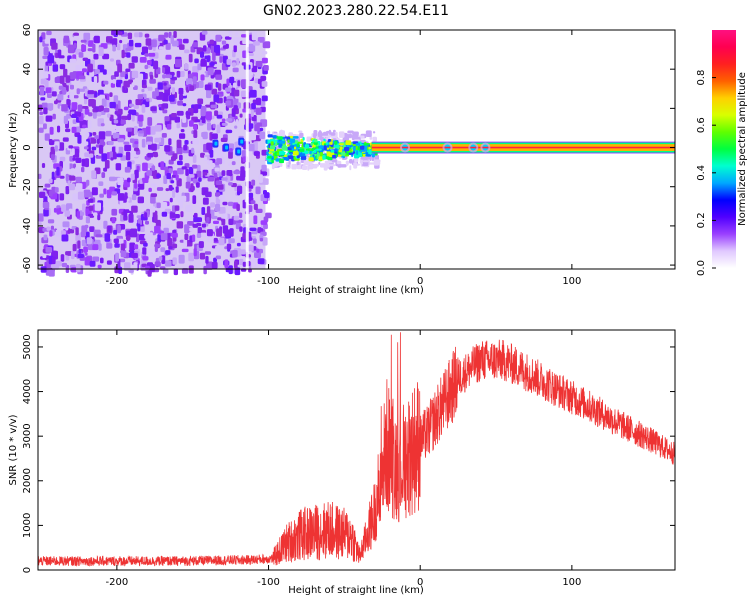 The image size is (750, 600). I want to click on spectrogram-bulge, so click(447, 147).